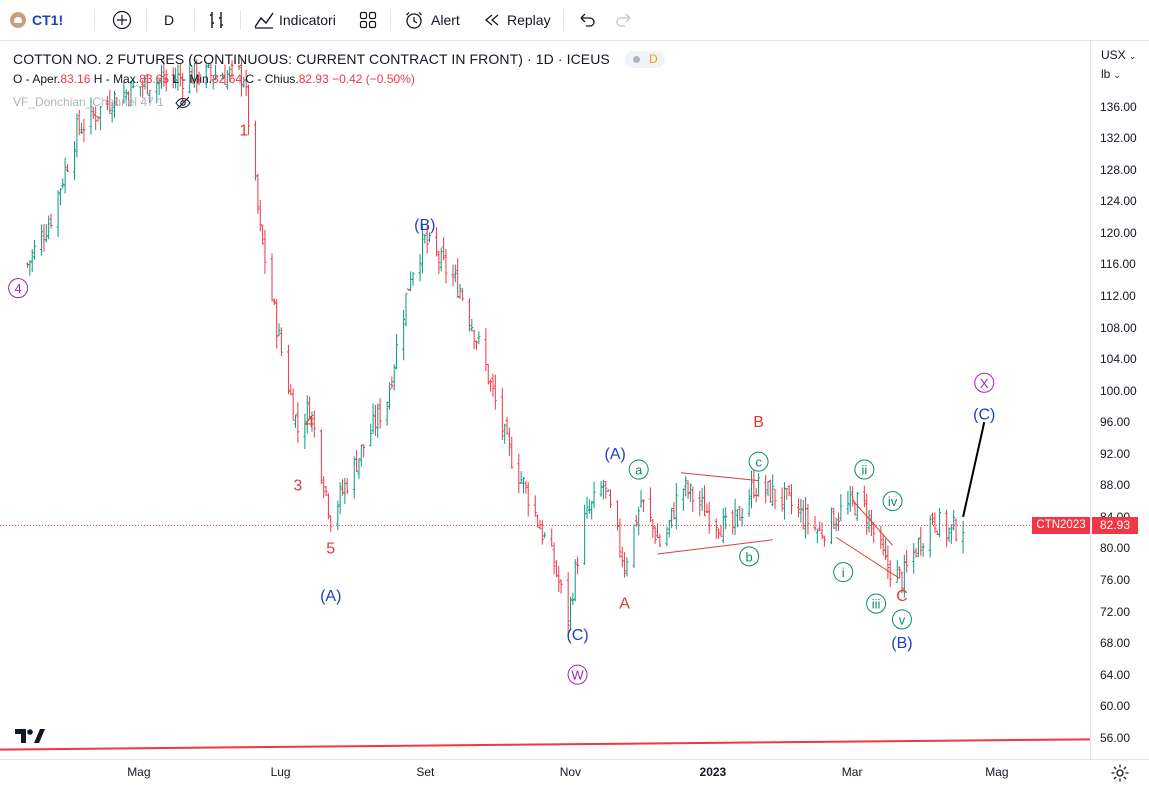 Image resolution: width=1149 pixels, height=799 pixels. What do you see at coordinates (577, 674) in the screenshot?
I see `wave-label: W` at bounding box center [577, 674].